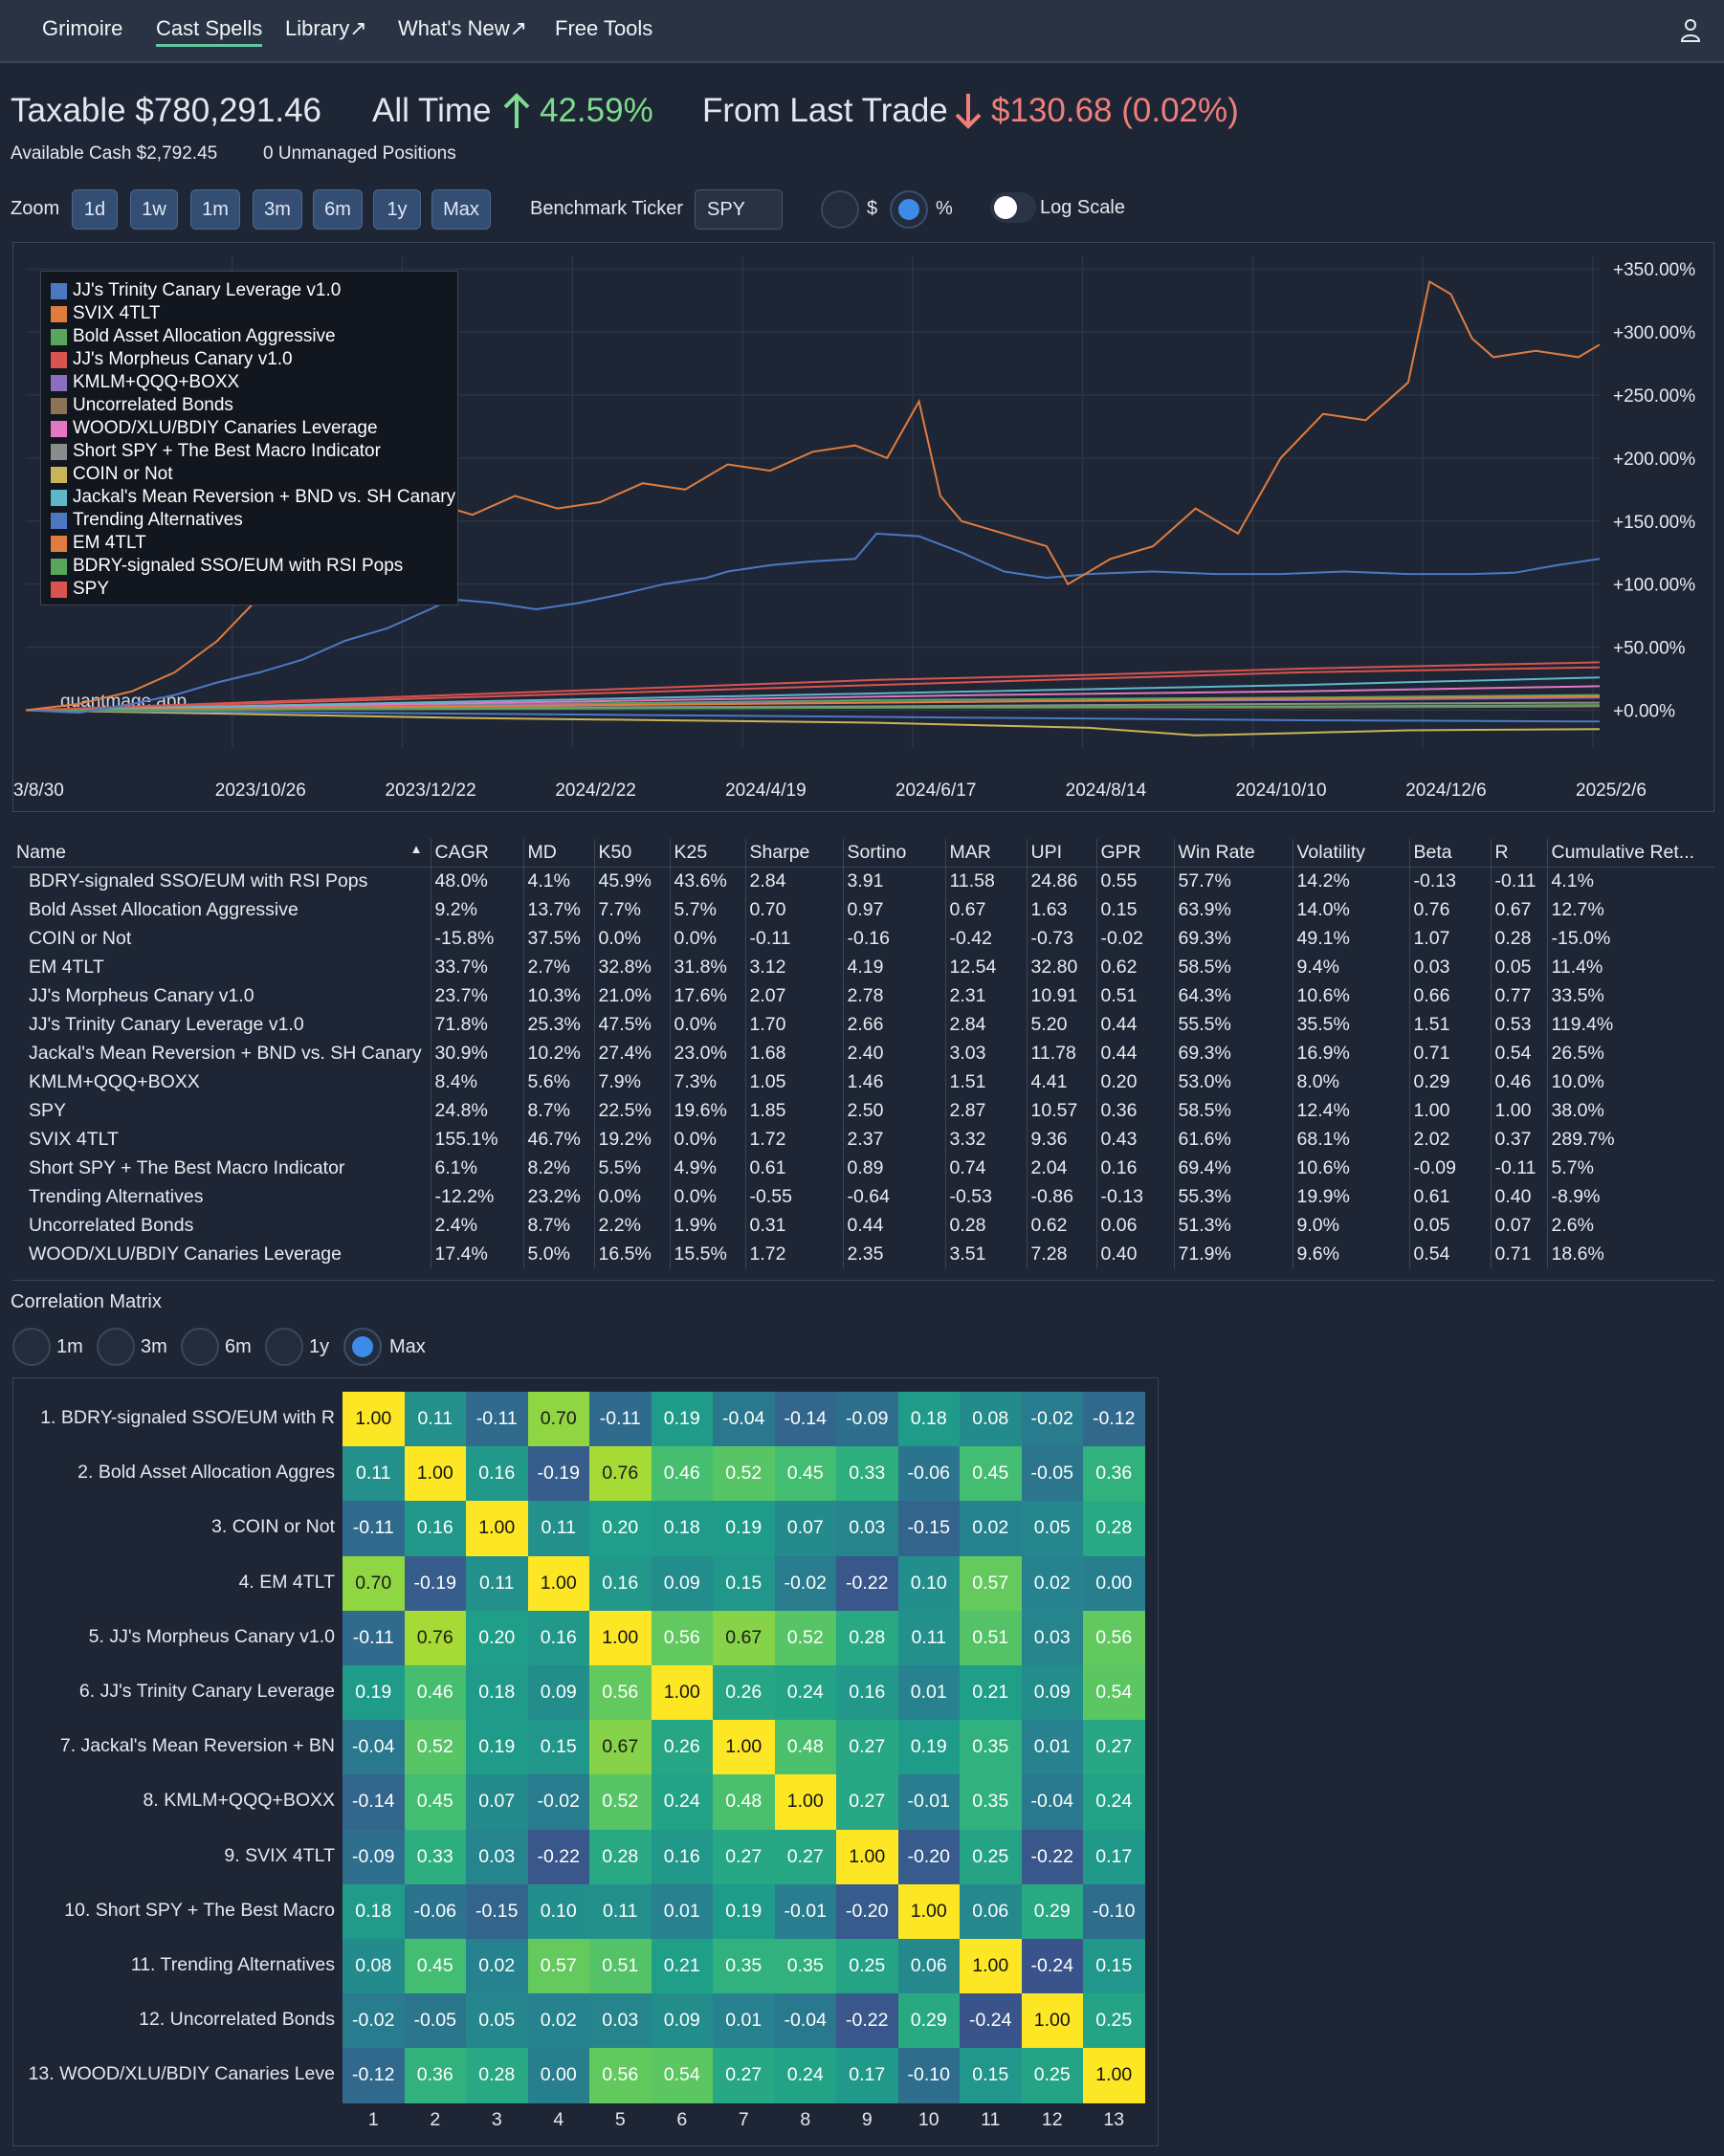 This screenshot has height=2156, width=1724. I want to click on legend-item: EM 4TLT, so click(249, 543).